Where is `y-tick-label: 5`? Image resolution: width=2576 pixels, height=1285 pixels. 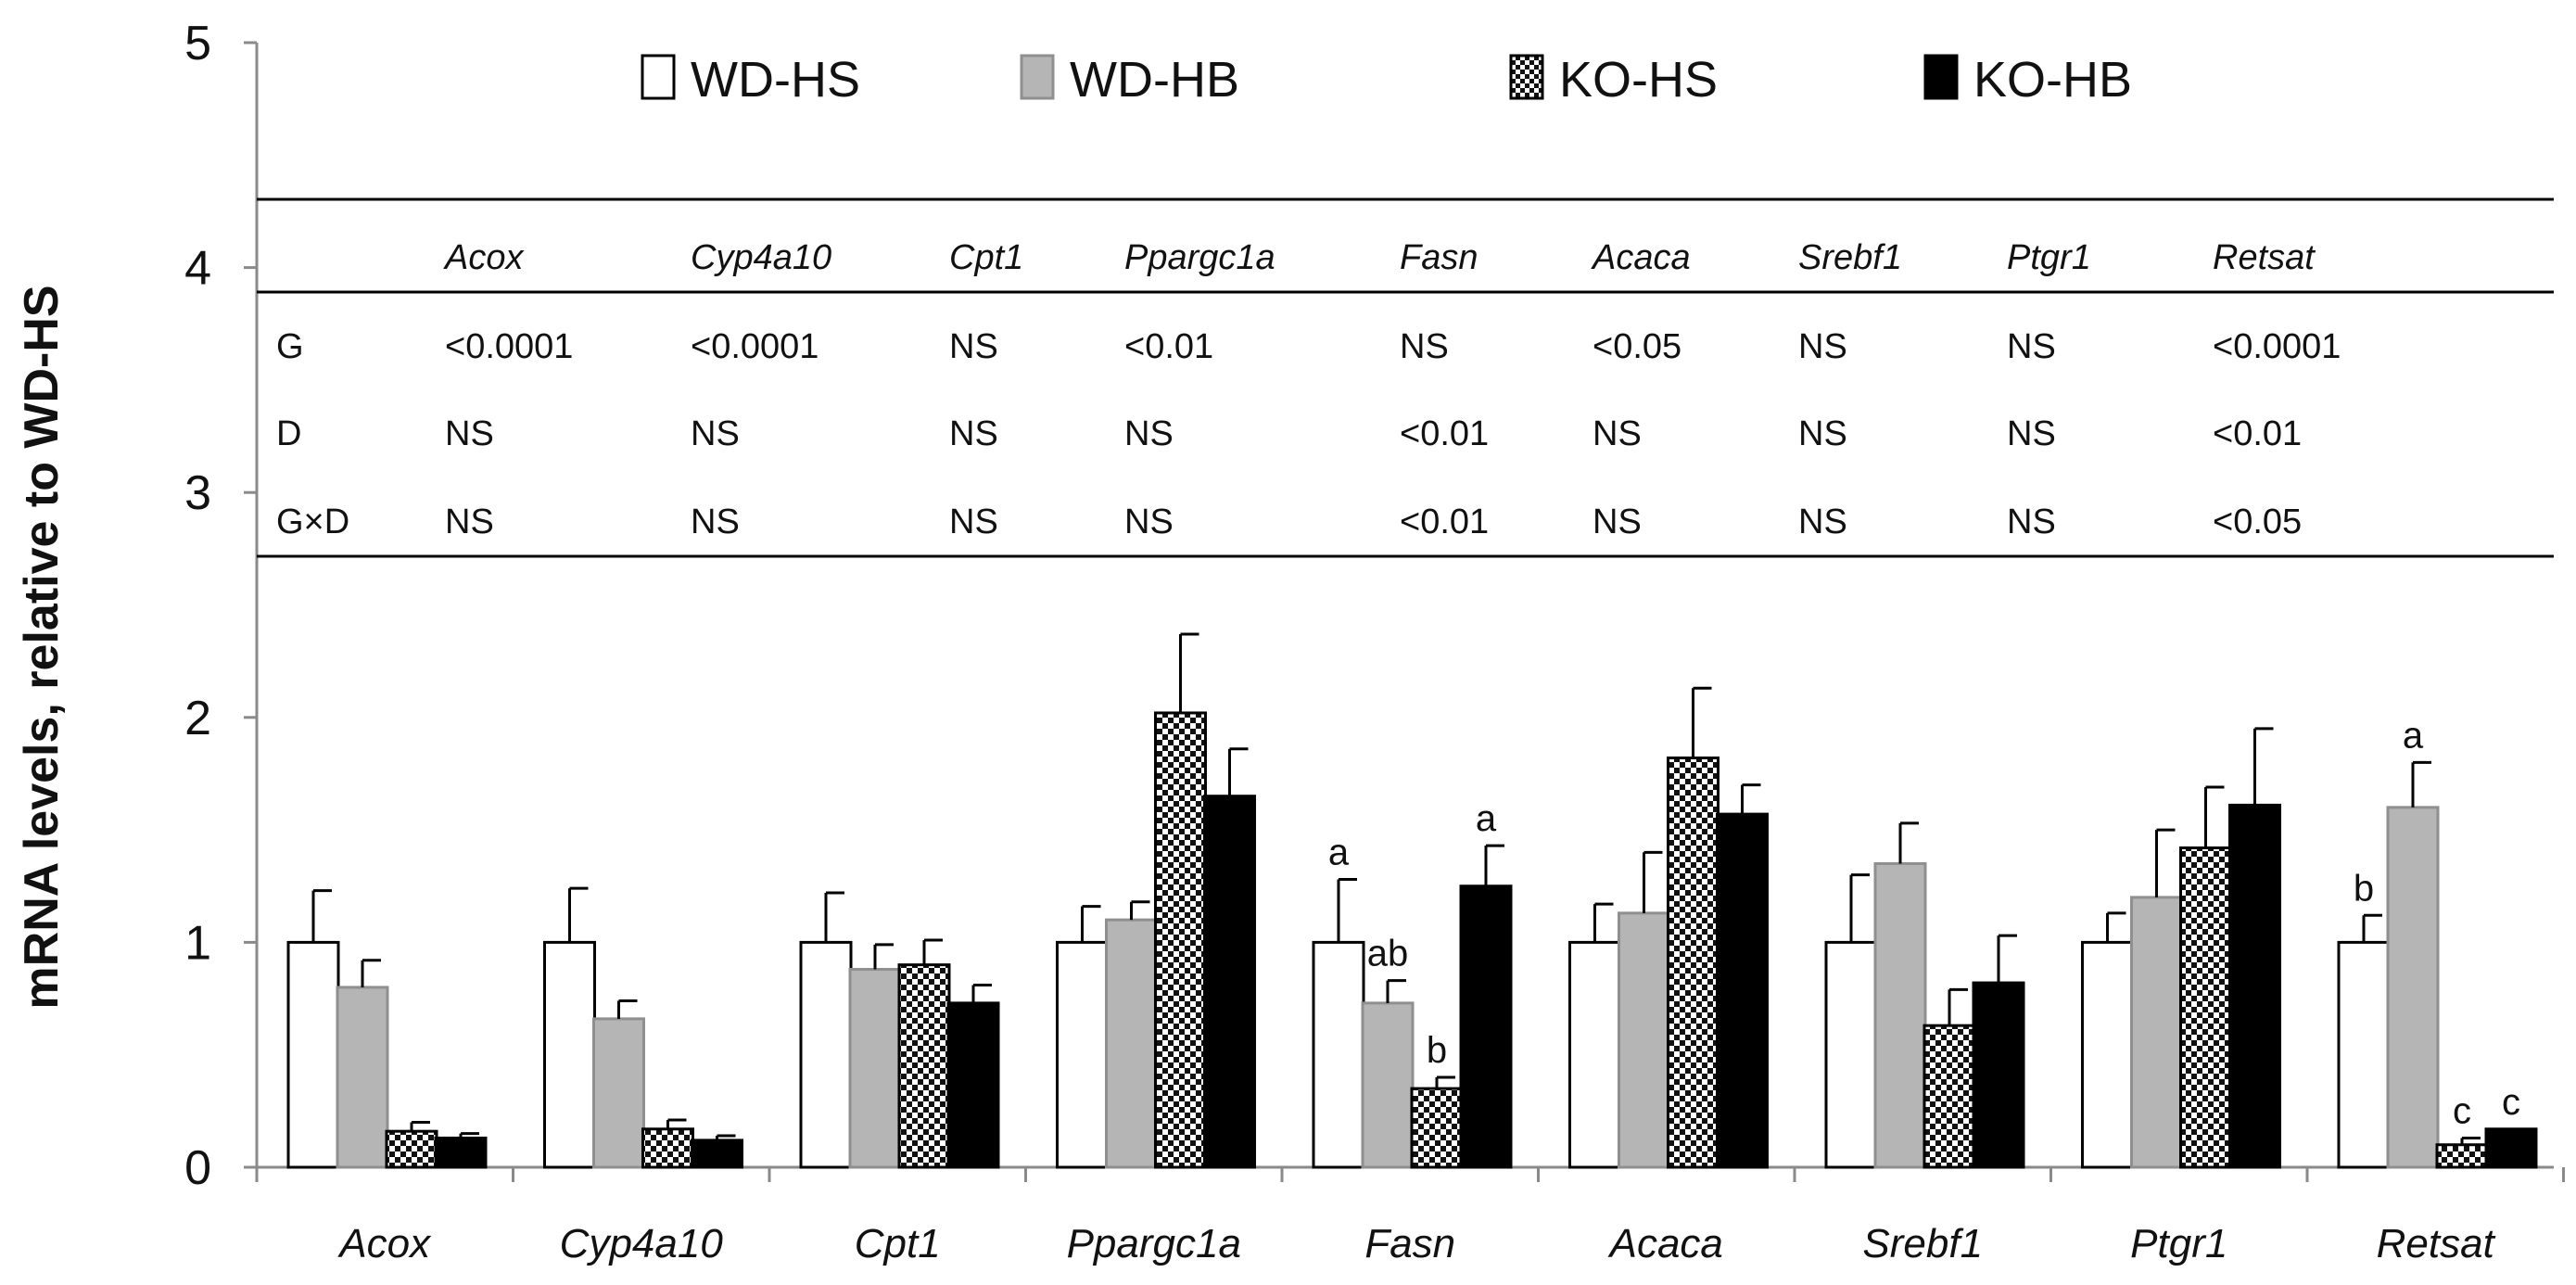
y-tick-label: 5 is located at coordinates (197, 43).